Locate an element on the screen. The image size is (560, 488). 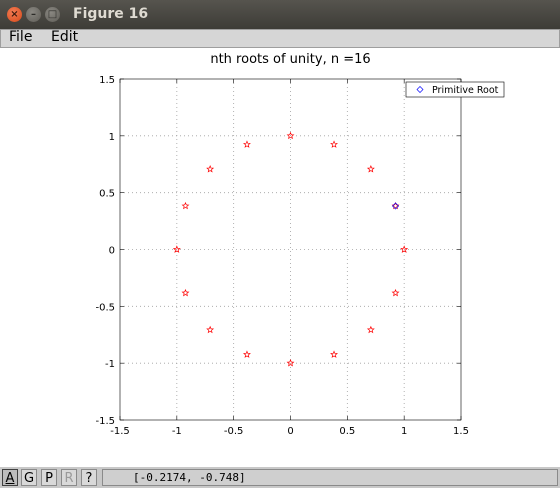
window-titlebar: × – □ Figure 16 is located at coordinates (280, 14).